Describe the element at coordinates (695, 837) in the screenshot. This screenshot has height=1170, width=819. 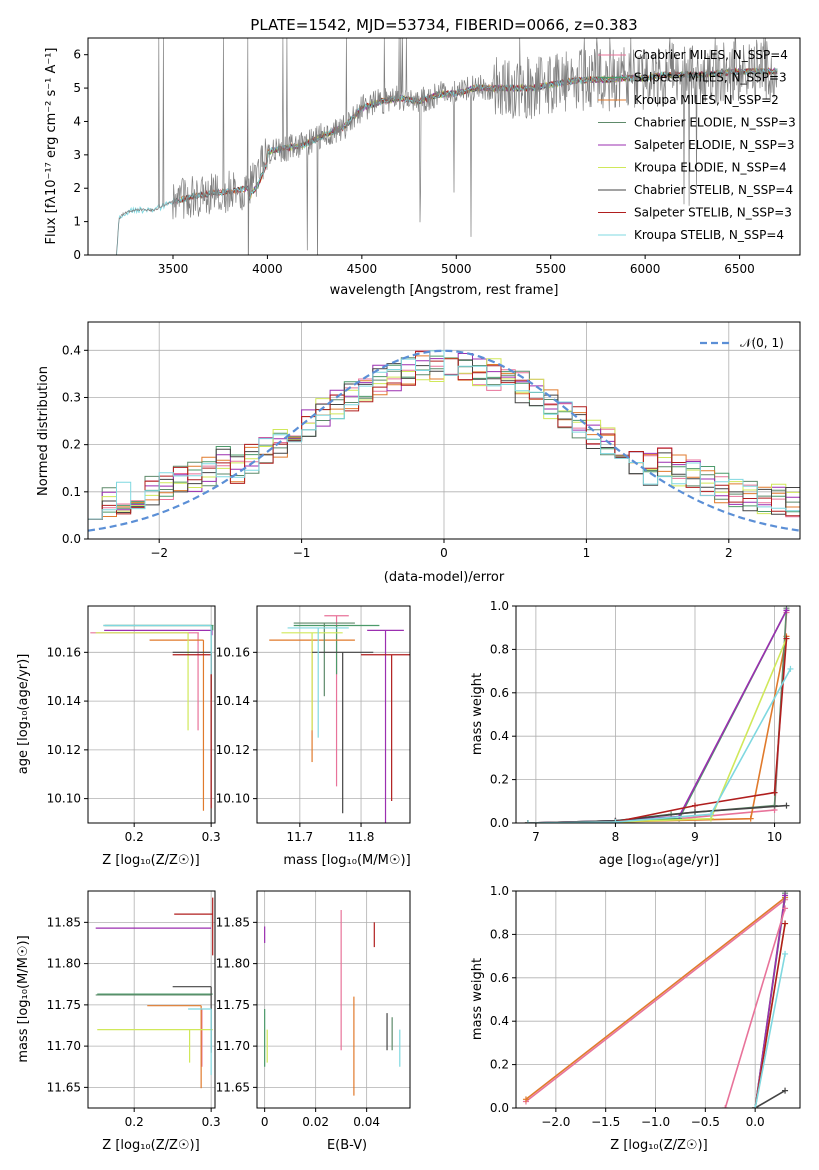
I see `x-tick-label: 9` at that location.